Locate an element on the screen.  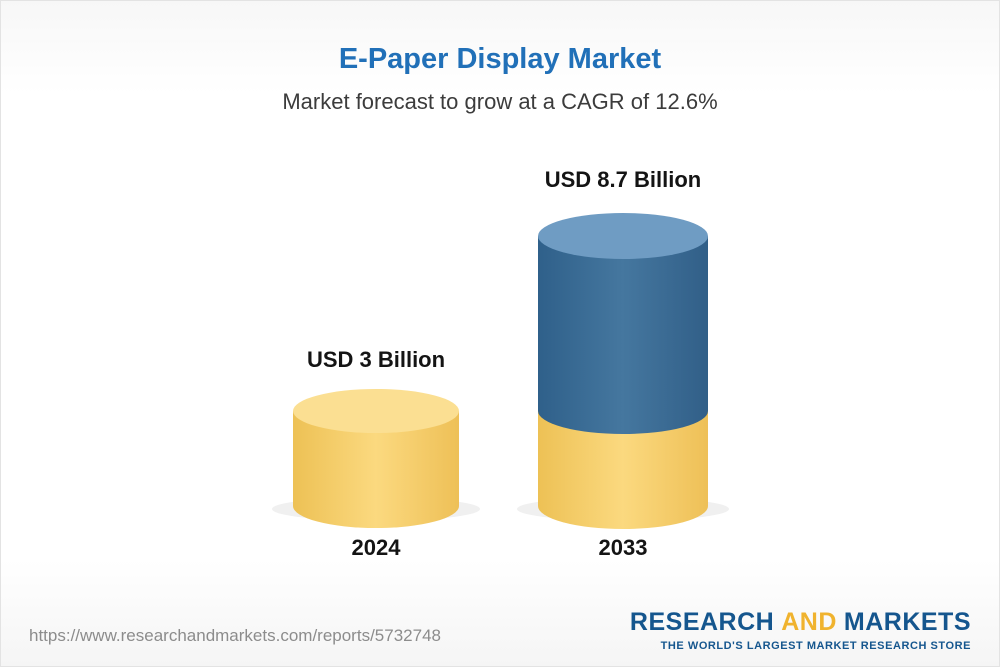
logo-word-and: AND is located at coordinates (809, 622).